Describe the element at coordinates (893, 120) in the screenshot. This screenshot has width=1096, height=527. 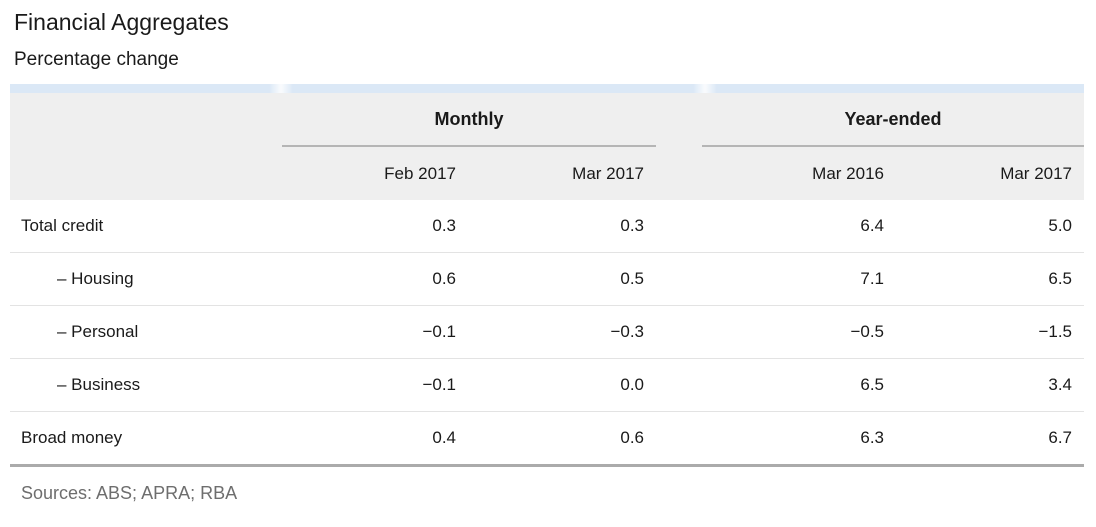
I see `group-header-year-ended: Year-ended` at that location.